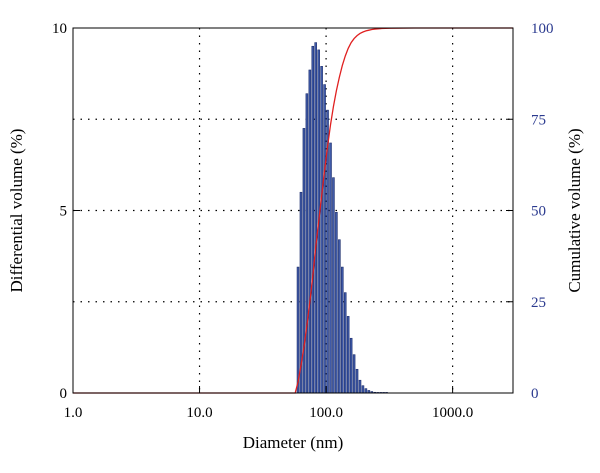 The height and width of the screenshot is (473, 600). What do you see at coordinates (293, 442) in the screenshot?
I see `x-axis-label: Diameter (nm)` at bounding box center [293, 442].